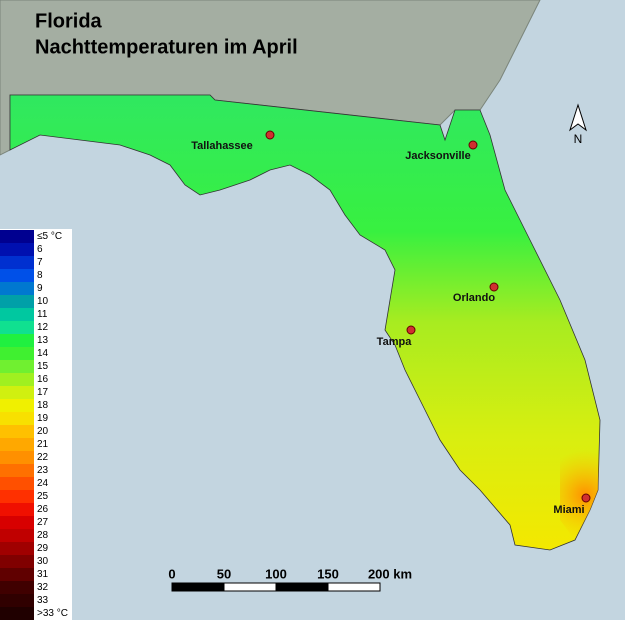 This screenshot has height=625, width=625. What do you see at coordinates (222, 146) in the screenshot?
I see `city-label: Tallahassee` at bounding box center [222, 146].